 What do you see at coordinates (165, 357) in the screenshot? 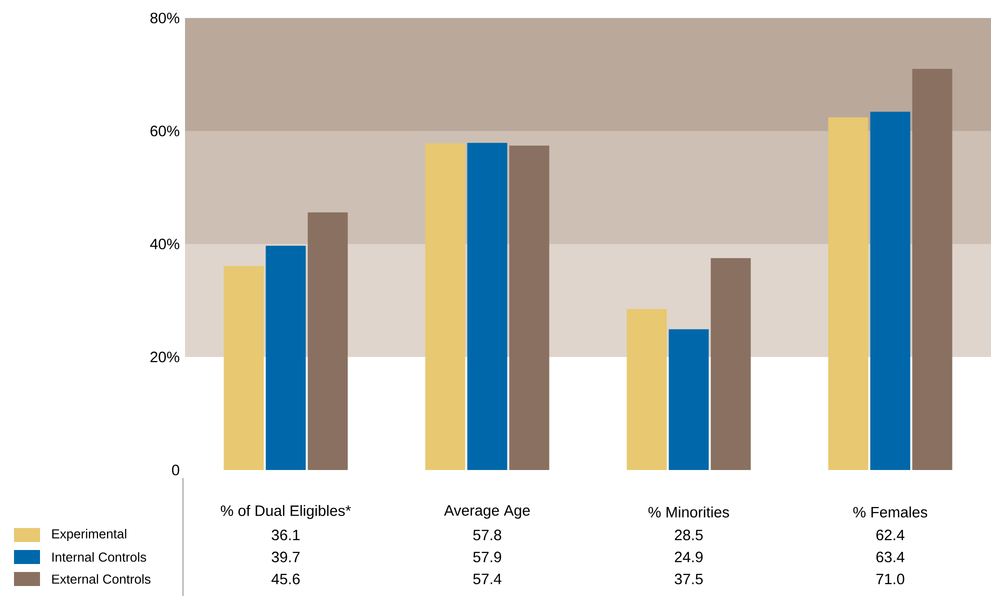
I see `y-tick-label: 20%` at bounding box center [165, 357].